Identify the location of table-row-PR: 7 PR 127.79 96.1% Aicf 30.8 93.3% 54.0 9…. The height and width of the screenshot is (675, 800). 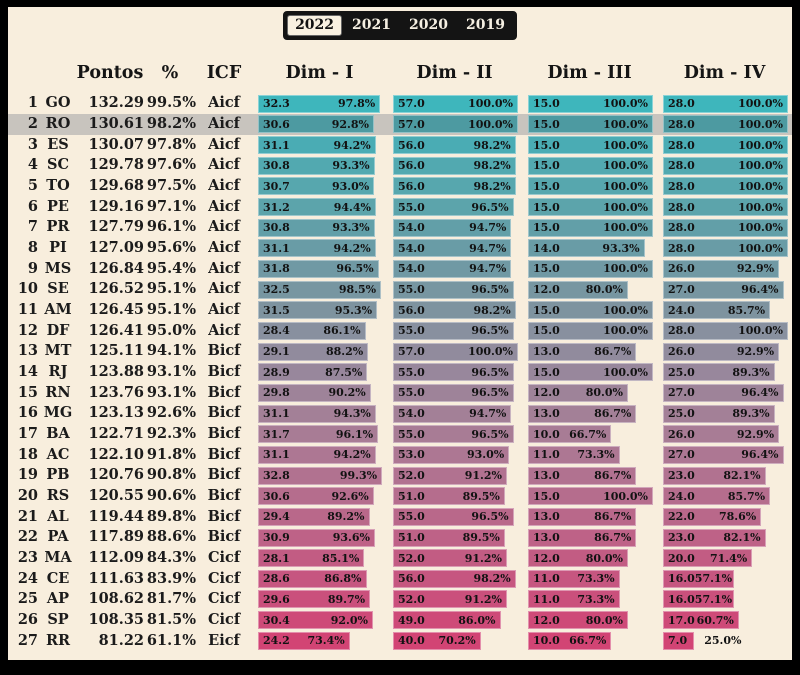
(400, 227).